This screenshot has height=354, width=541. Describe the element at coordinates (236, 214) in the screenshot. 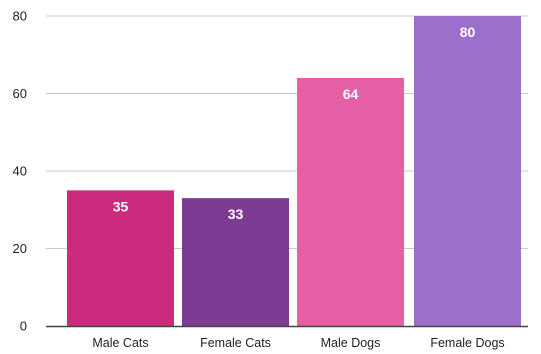

I see `data-label: 33` at that location.